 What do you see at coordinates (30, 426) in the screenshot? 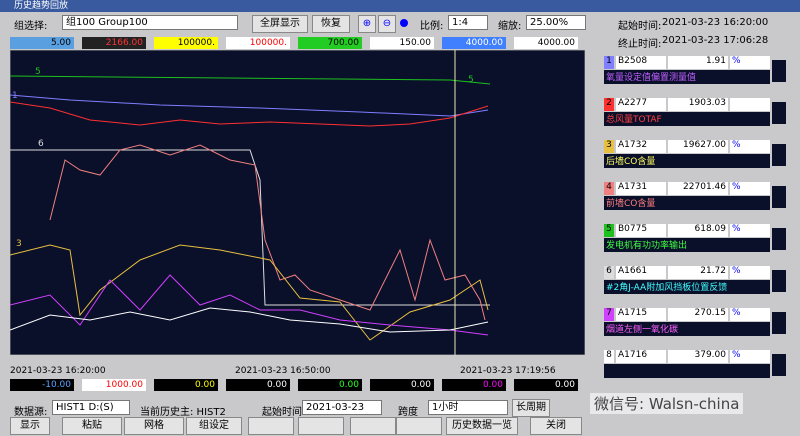
I see `button: 显示` at bounding box center [30, 426].